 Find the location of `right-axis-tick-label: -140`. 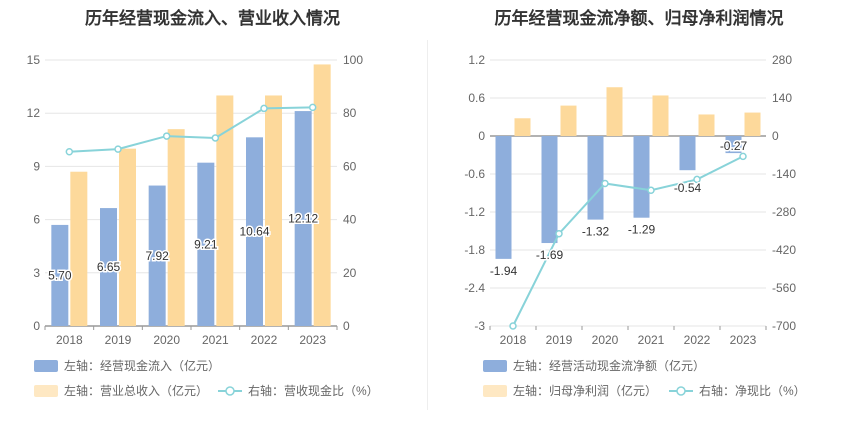

right-axis-tick-label: -140 is located at coordinates (784, 174).